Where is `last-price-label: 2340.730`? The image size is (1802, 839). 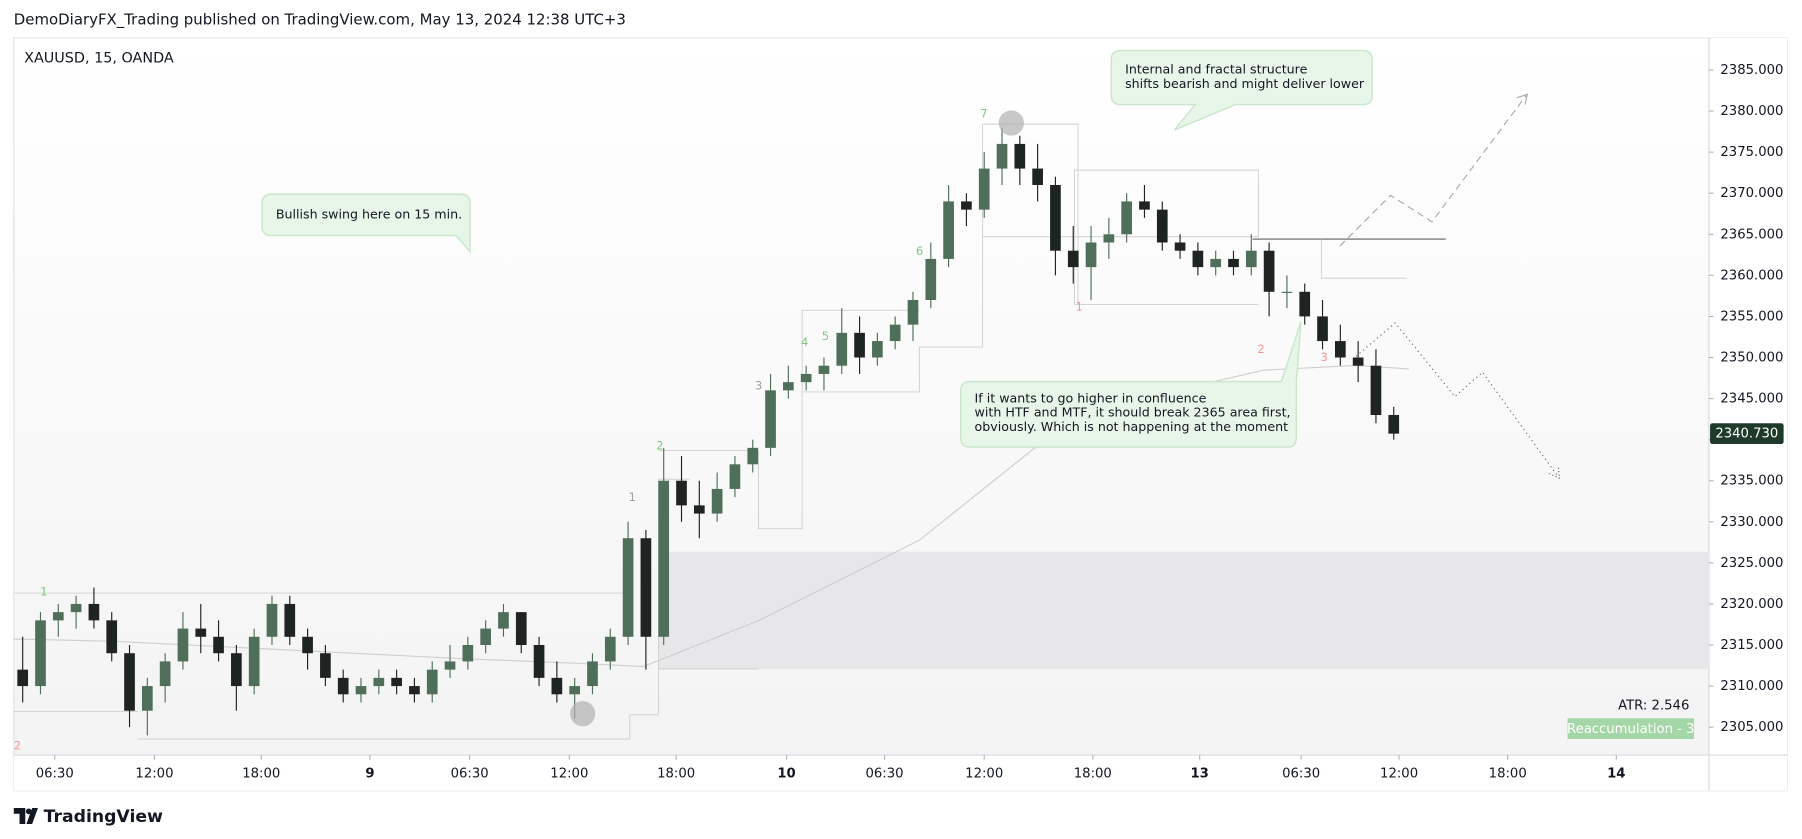
last-price-label: 2340.730 is located at coordinates (1746, 434).